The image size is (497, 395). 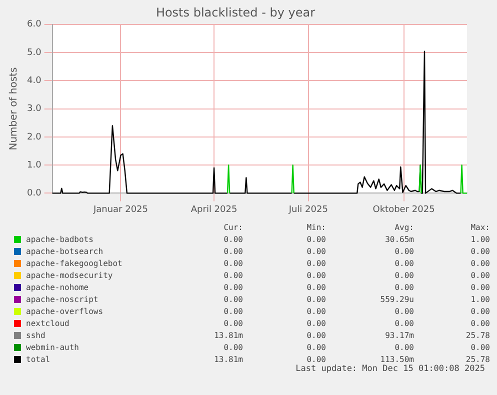 I want to click on y-tick-label: 5.0, so click(x=34, y=53).